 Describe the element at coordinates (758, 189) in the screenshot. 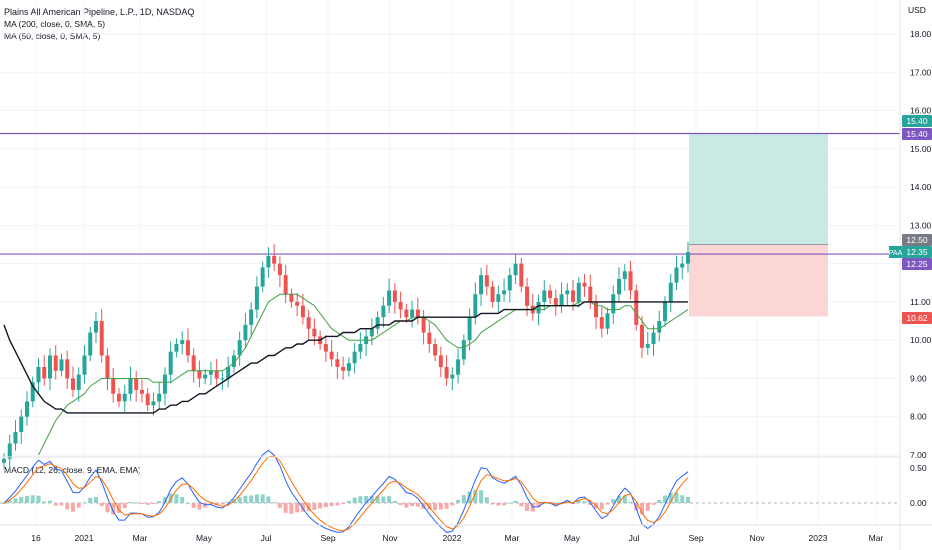

I see `target-zone` at that location.